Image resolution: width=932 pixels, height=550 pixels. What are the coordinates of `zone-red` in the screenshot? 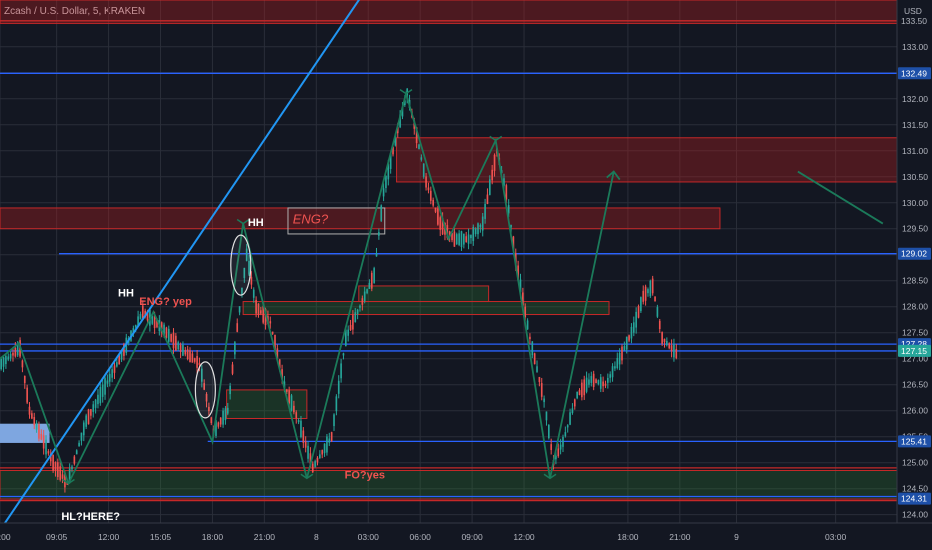 It's located at (360, 218).